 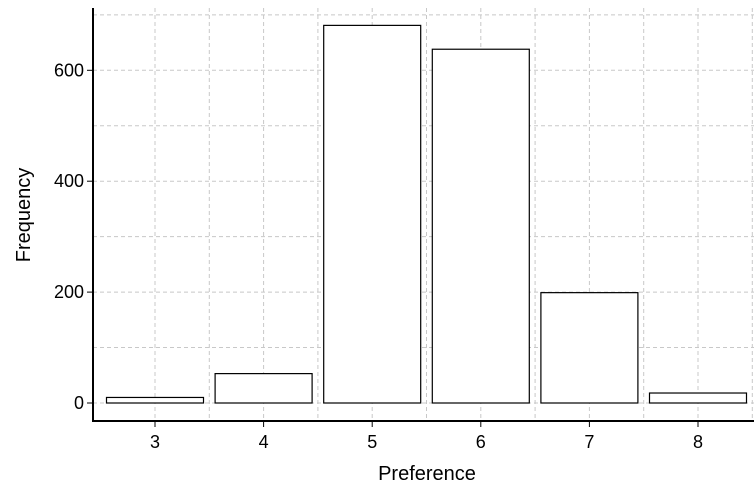 What do you see at coordinates (155, 442) in the screenshot?
I see `x-tick-label: 3` at bounding box center [155, 442].